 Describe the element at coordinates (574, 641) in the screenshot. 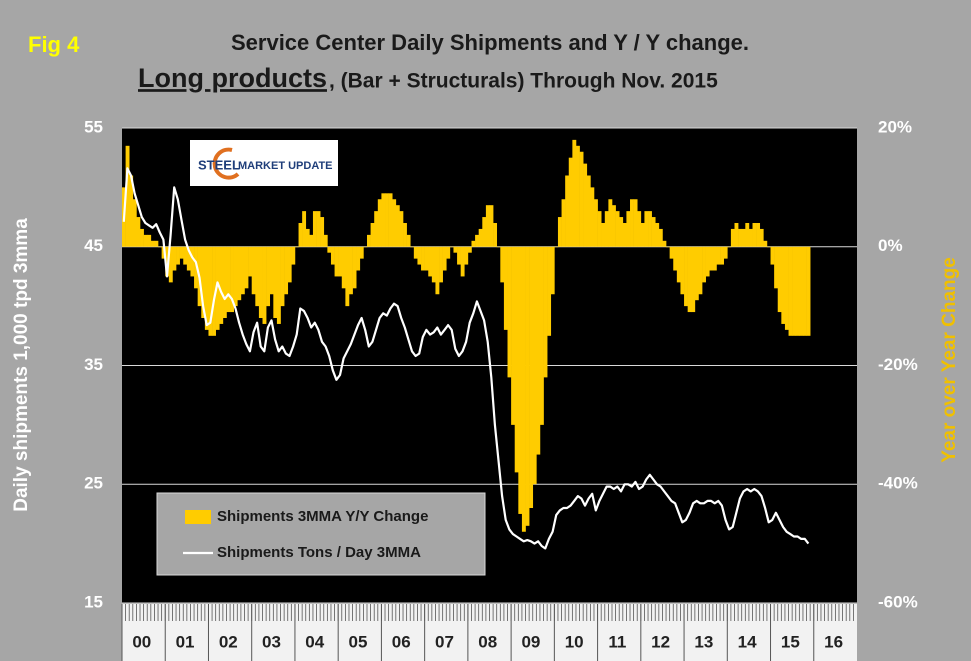

I see `x-tick-label: 10` at that location.